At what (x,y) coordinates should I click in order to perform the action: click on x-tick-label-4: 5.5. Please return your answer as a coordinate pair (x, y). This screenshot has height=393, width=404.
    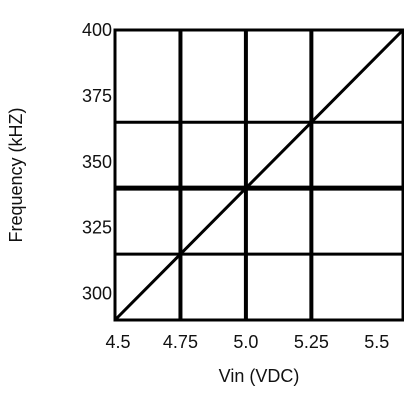
    Looking at the image, I should click on (376, 342).